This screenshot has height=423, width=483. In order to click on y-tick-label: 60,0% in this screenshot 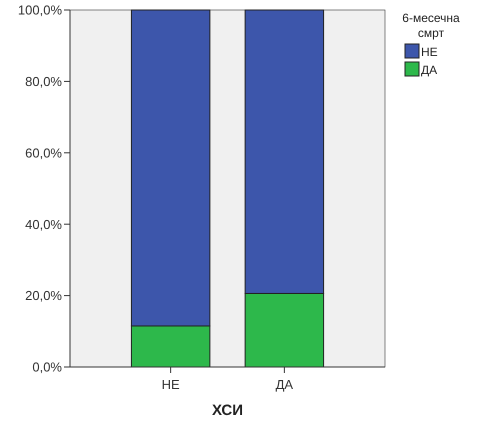, I will do `click(43, 152)`.